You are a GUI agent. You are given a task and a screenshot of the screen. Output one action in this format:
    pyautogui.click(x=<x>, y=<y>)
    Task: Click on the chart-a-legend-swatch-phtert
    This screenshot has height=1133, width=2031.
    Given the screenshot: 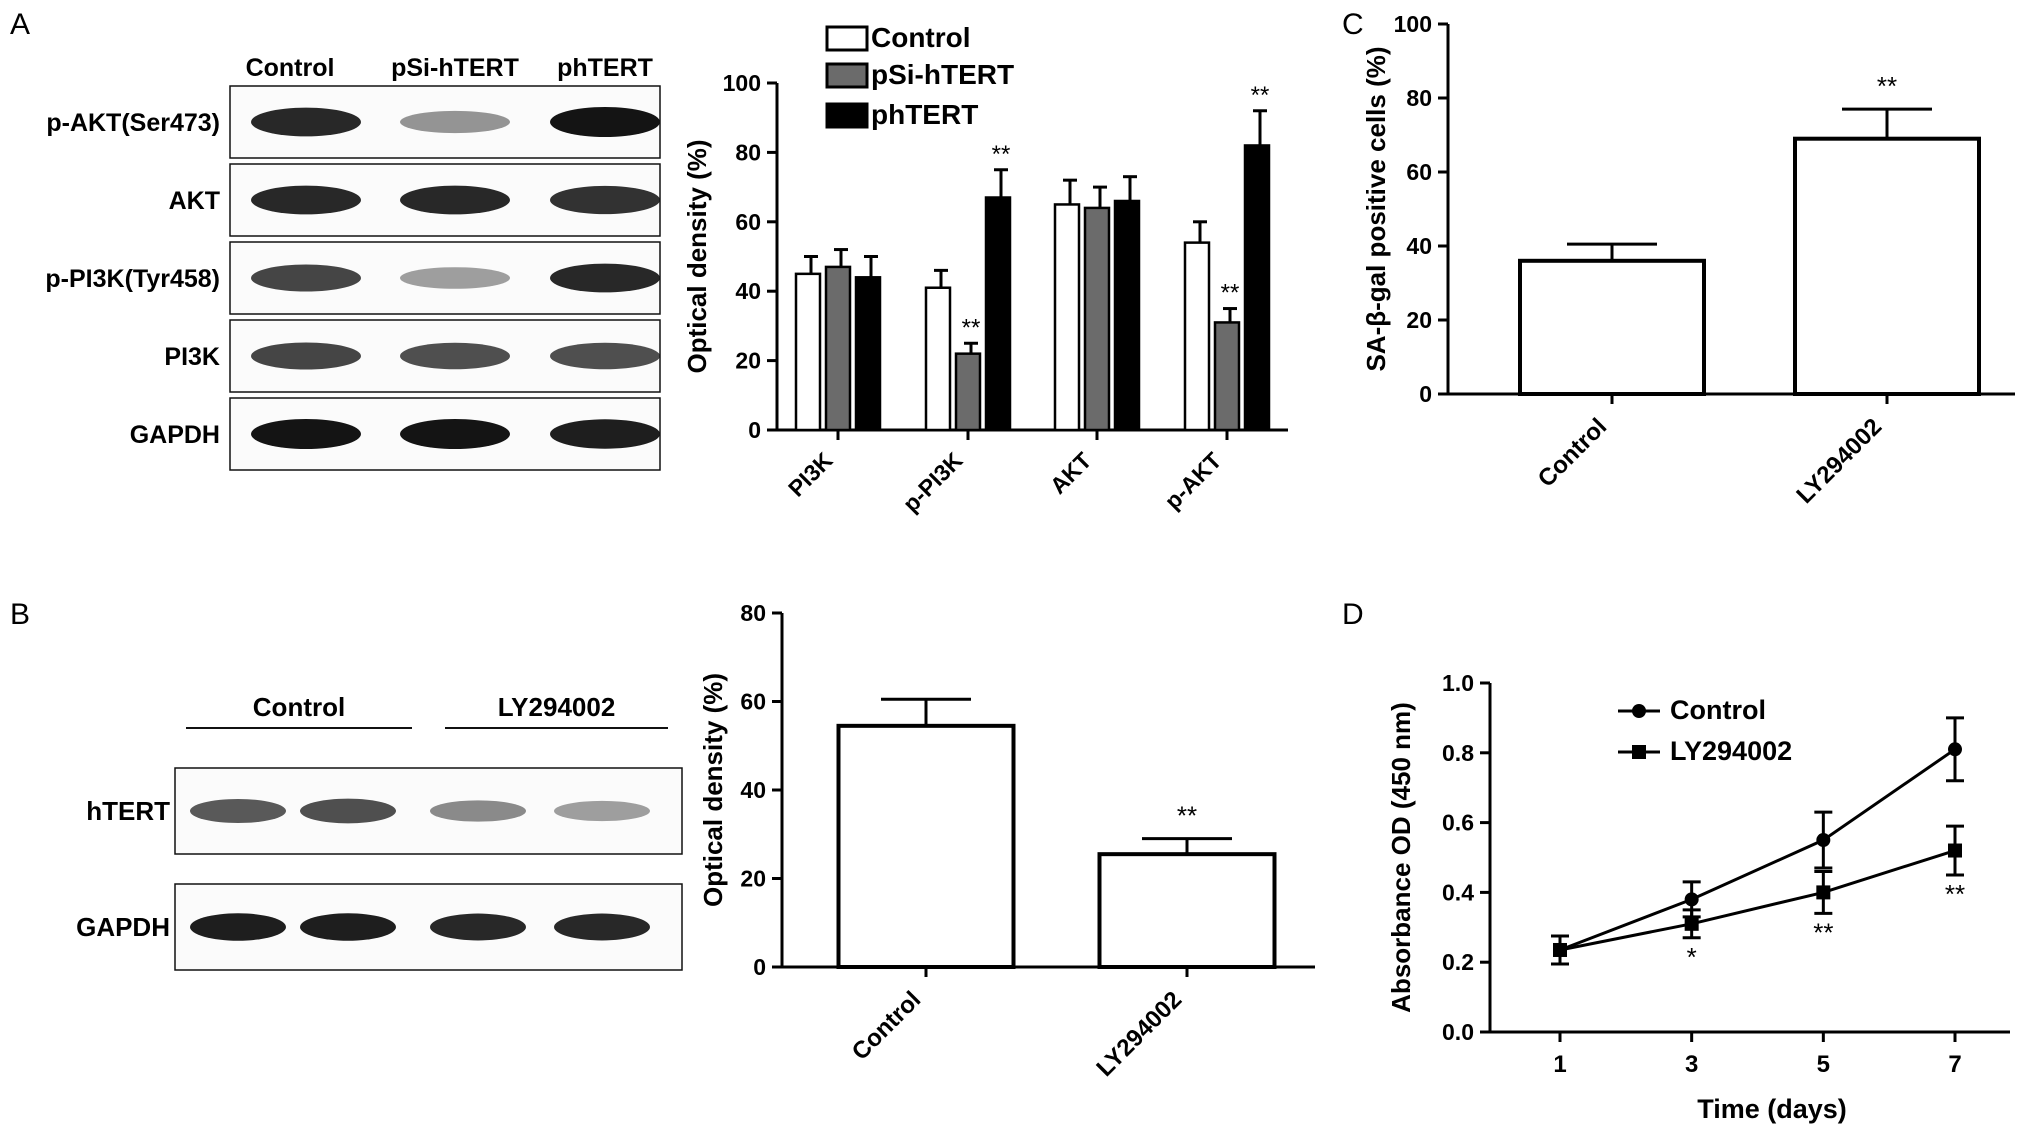 What is the action you would take?
    pyautogui.click(x=847, y=115)
    